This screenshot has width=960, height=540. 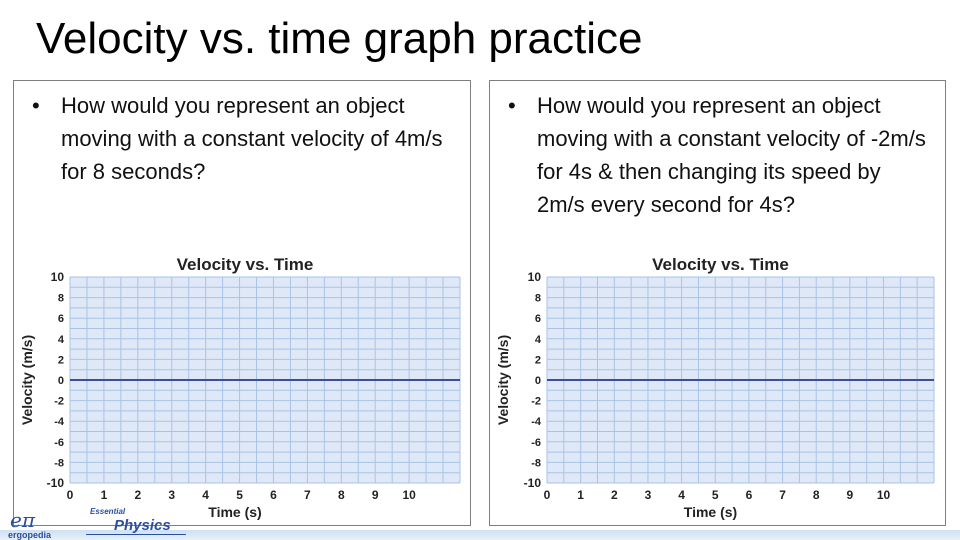 I want to click on physics-label: Physics, so click(x=142, y=525).